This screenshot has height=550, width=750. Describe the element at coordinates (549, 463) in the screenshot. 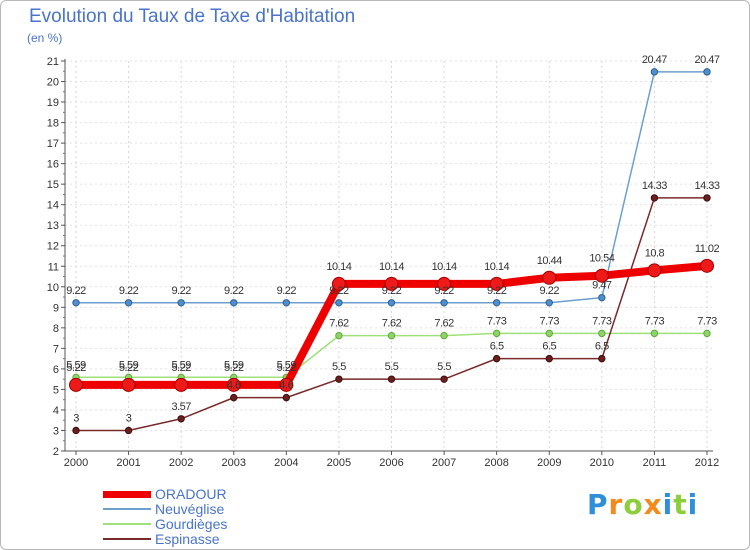

I see `x-tick-label: 2009` at that location.